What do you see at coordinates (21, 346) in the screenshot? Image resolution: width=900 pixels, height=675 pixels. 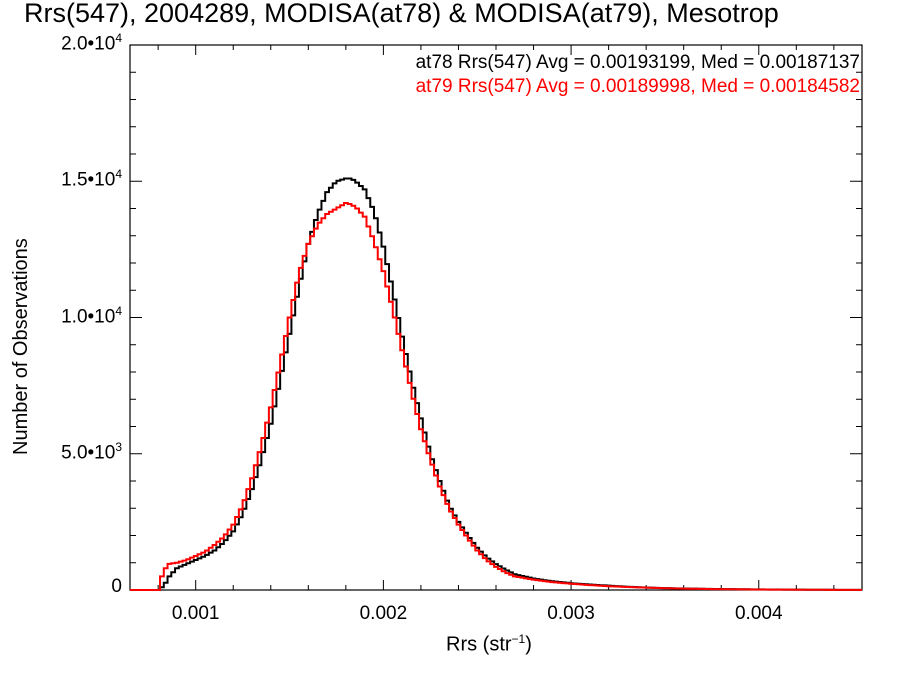 I see `y-axis-label: Number of Observations` at bounding box center [21, 346].